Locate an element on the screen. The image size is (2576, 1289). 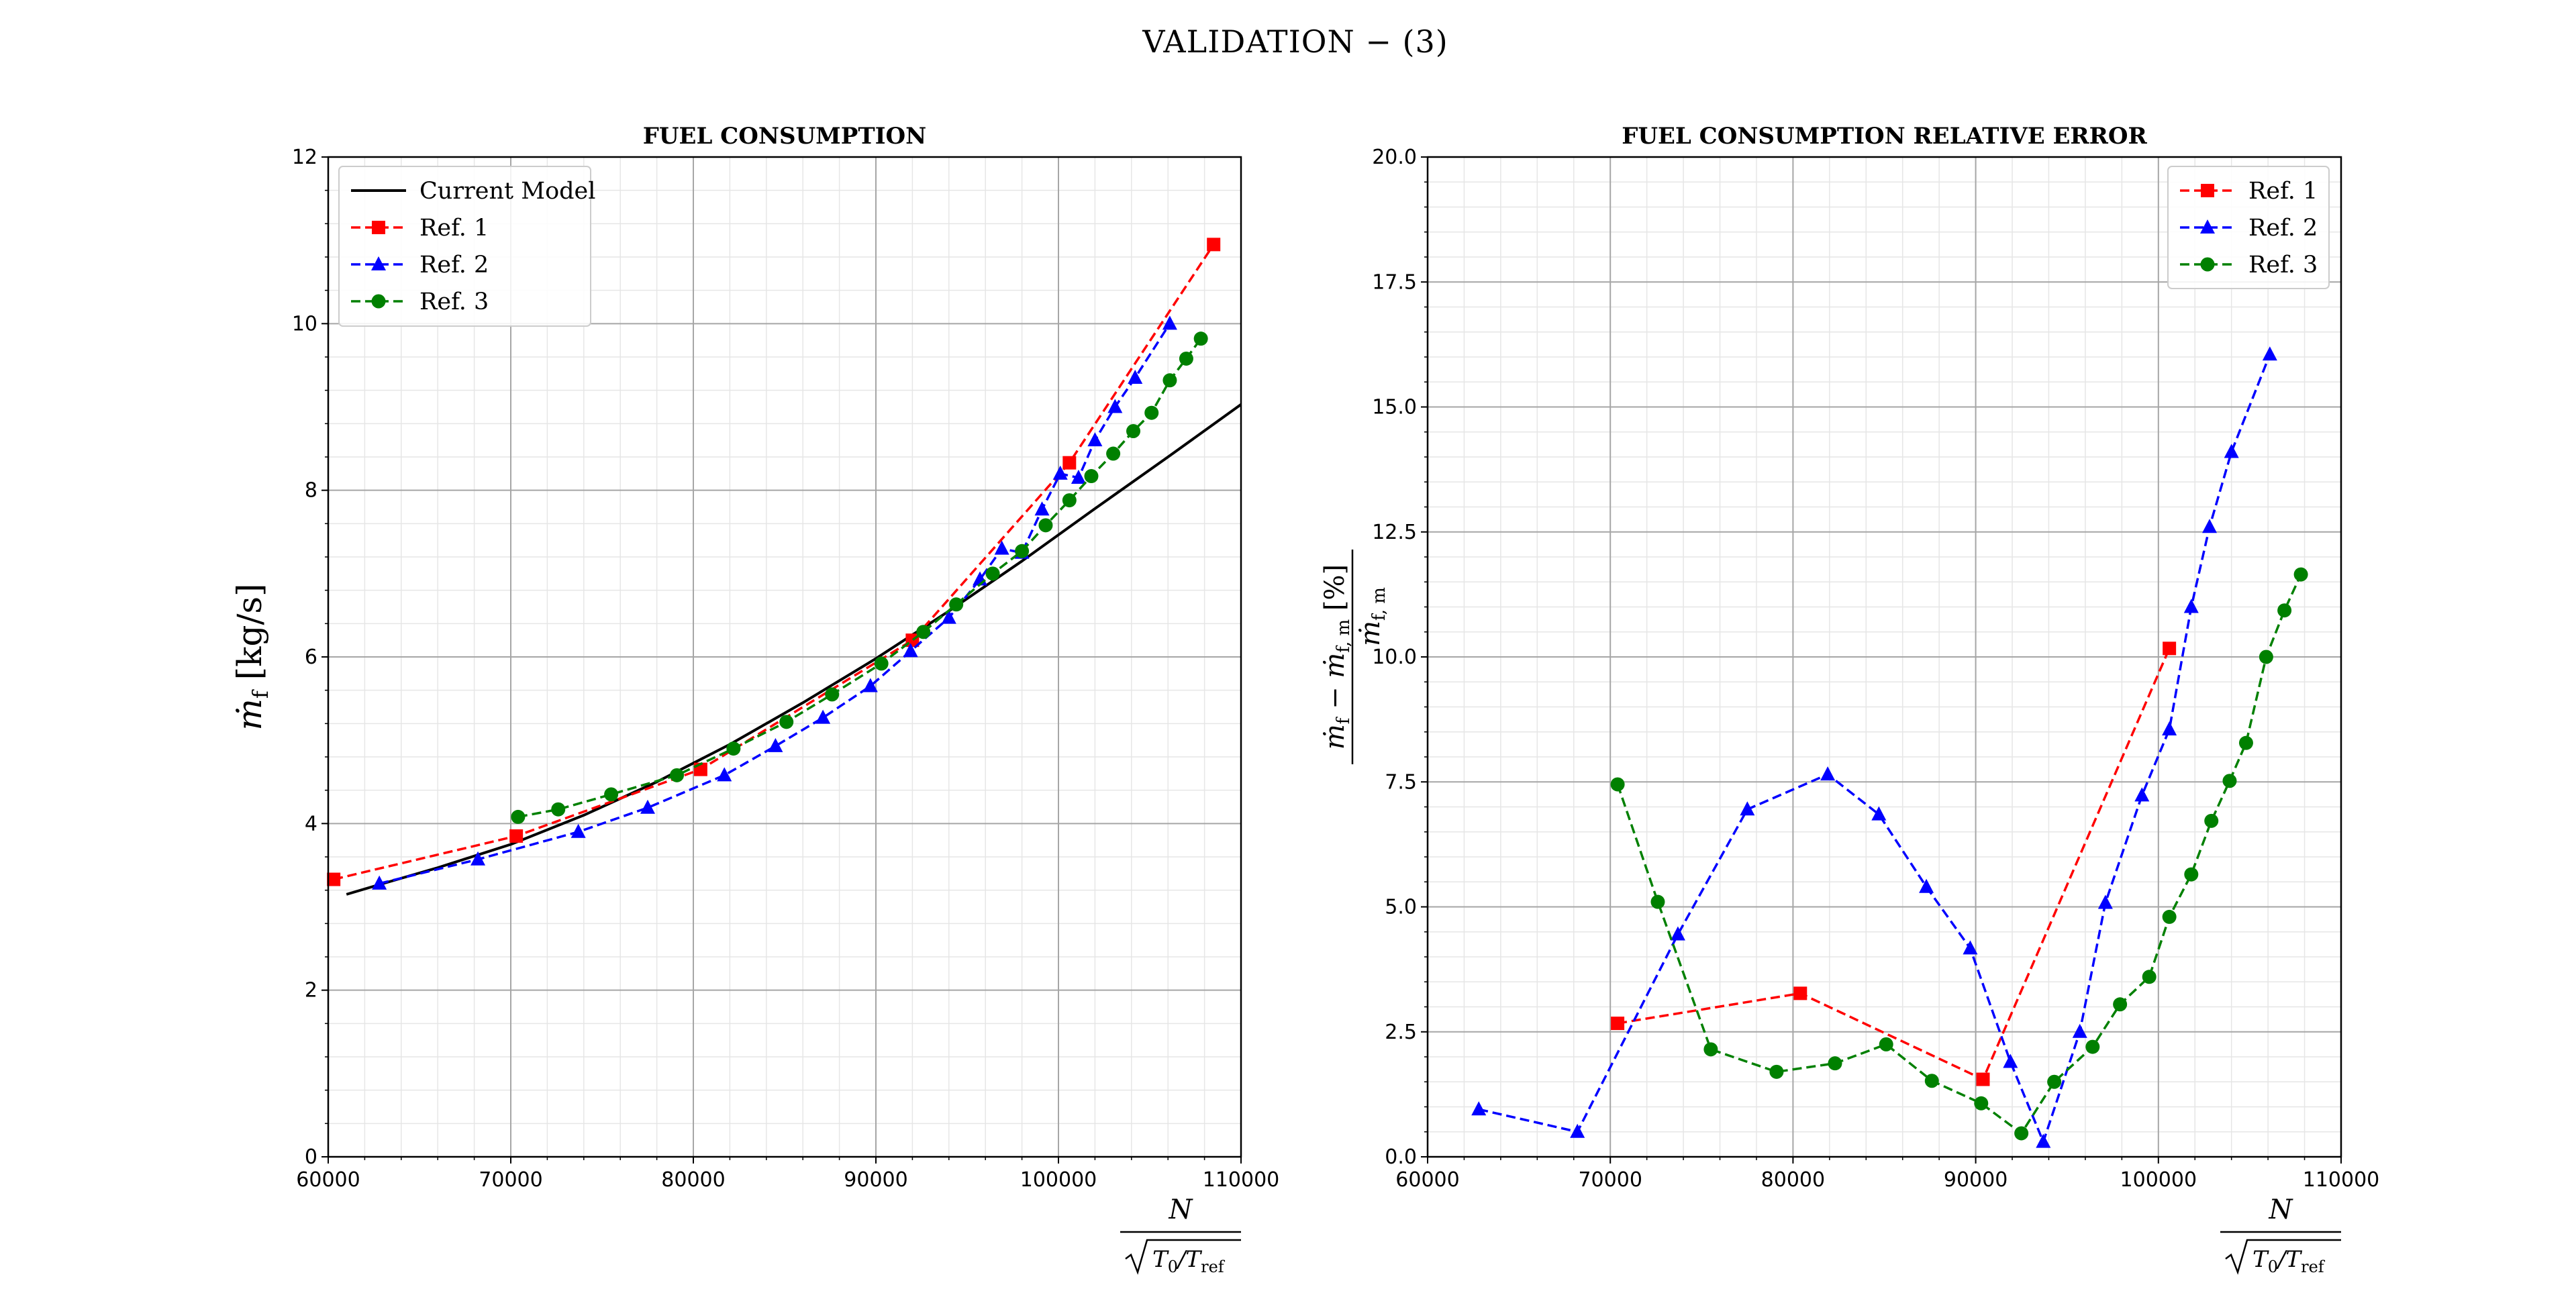
chart-title: FUEL CONSUMPTION is located at coordinates (785, 136).